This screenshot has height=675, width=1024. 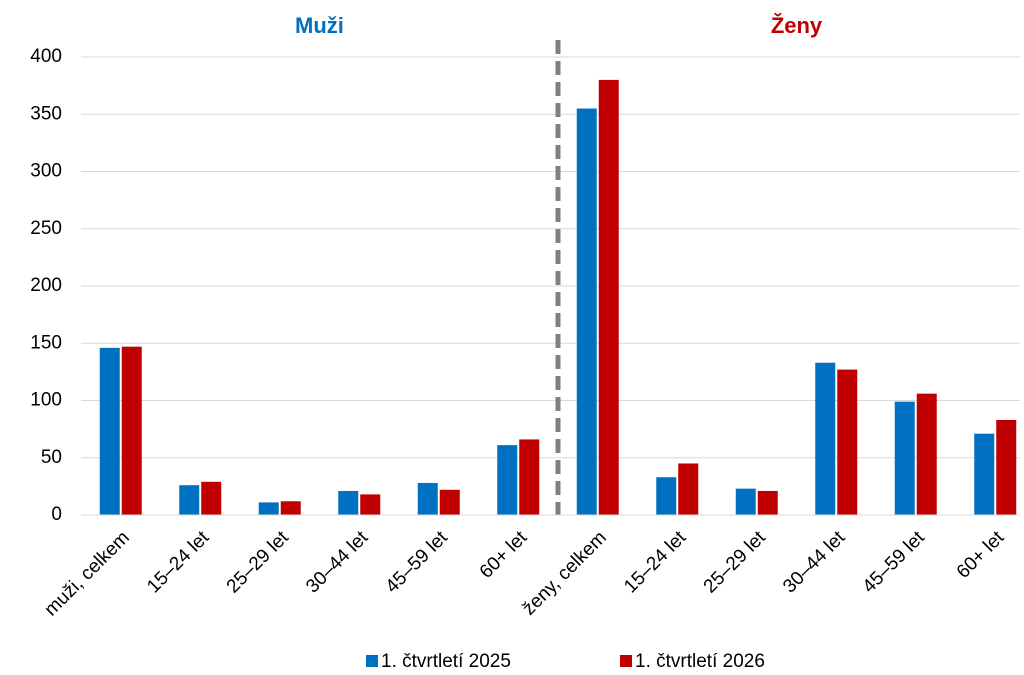 I want to click on group-label: Ženy, so click(x=797, y=25).